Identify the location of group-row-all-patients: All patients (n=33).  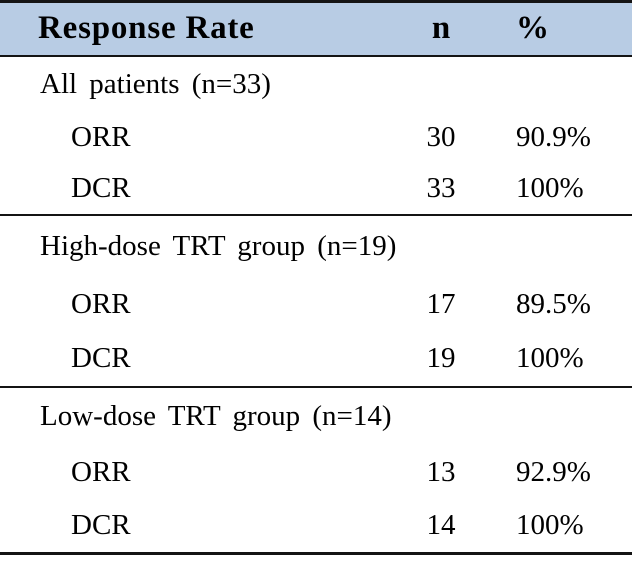
(316, 84).